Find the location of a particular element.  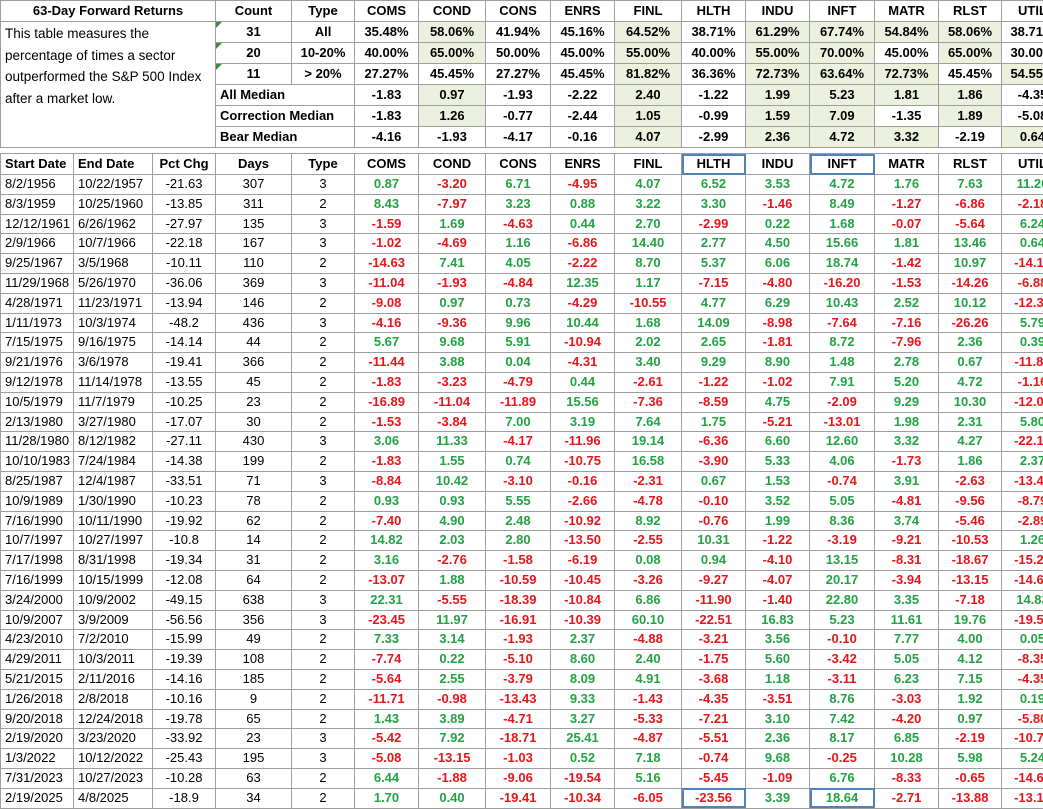

pct-chg-cell: -19.78 is located at coordinates (184, 719).